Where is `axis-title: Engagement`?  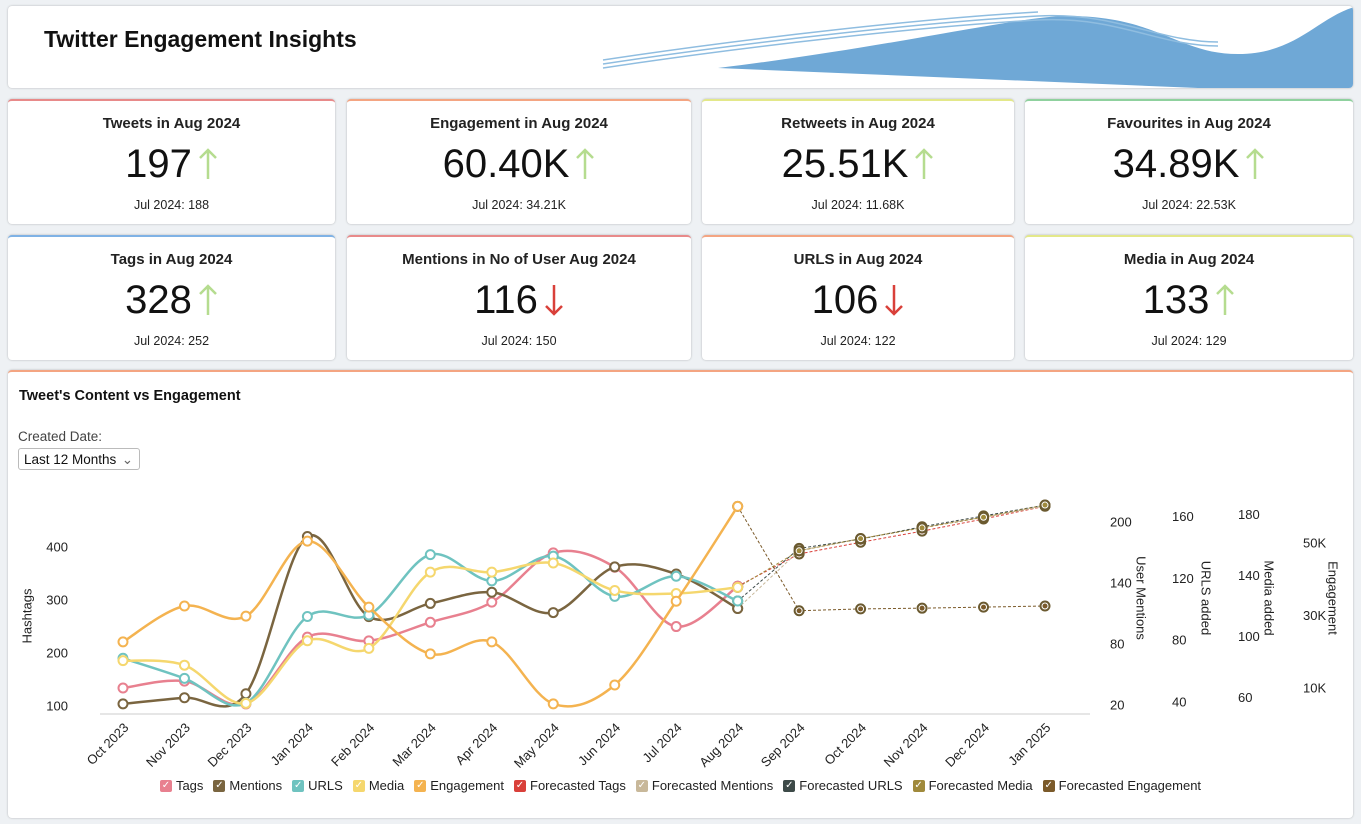 axis-title: Engagement is located at coordinates (1333, 598).